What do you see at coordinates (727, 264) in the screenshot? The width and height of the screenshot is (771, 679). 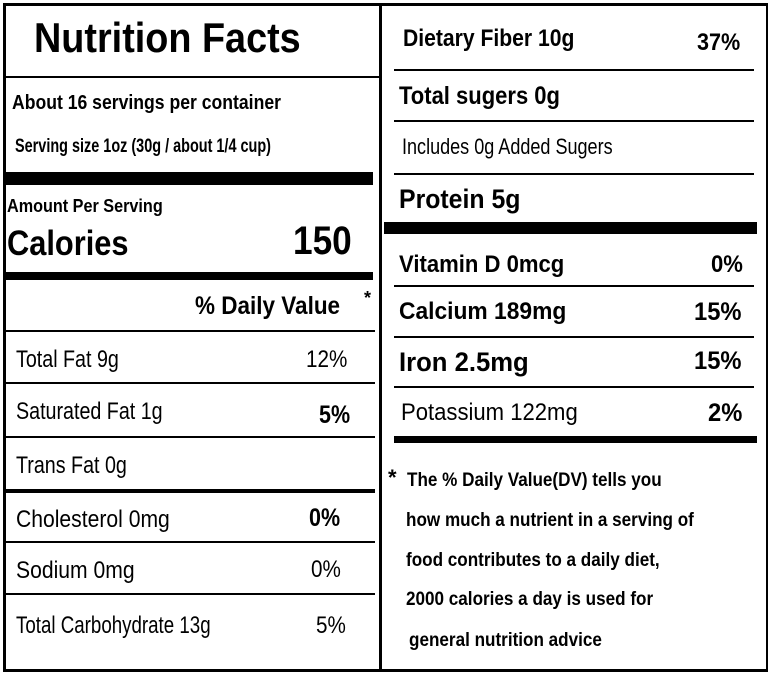 I see `mineral-dv-vitamin-d: 0%` at bounding box center [727, 264].